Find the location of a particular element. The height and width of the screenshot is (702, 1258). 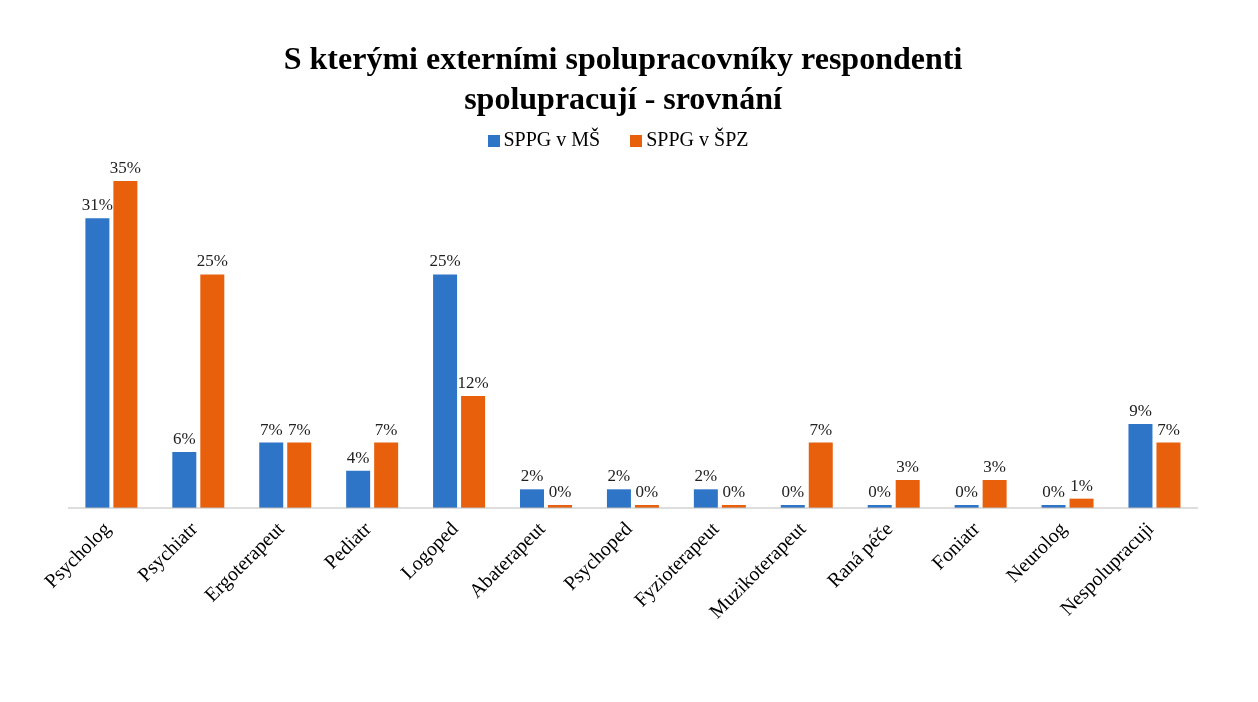

data-label: 1% is located at coordinates (1081, 485).